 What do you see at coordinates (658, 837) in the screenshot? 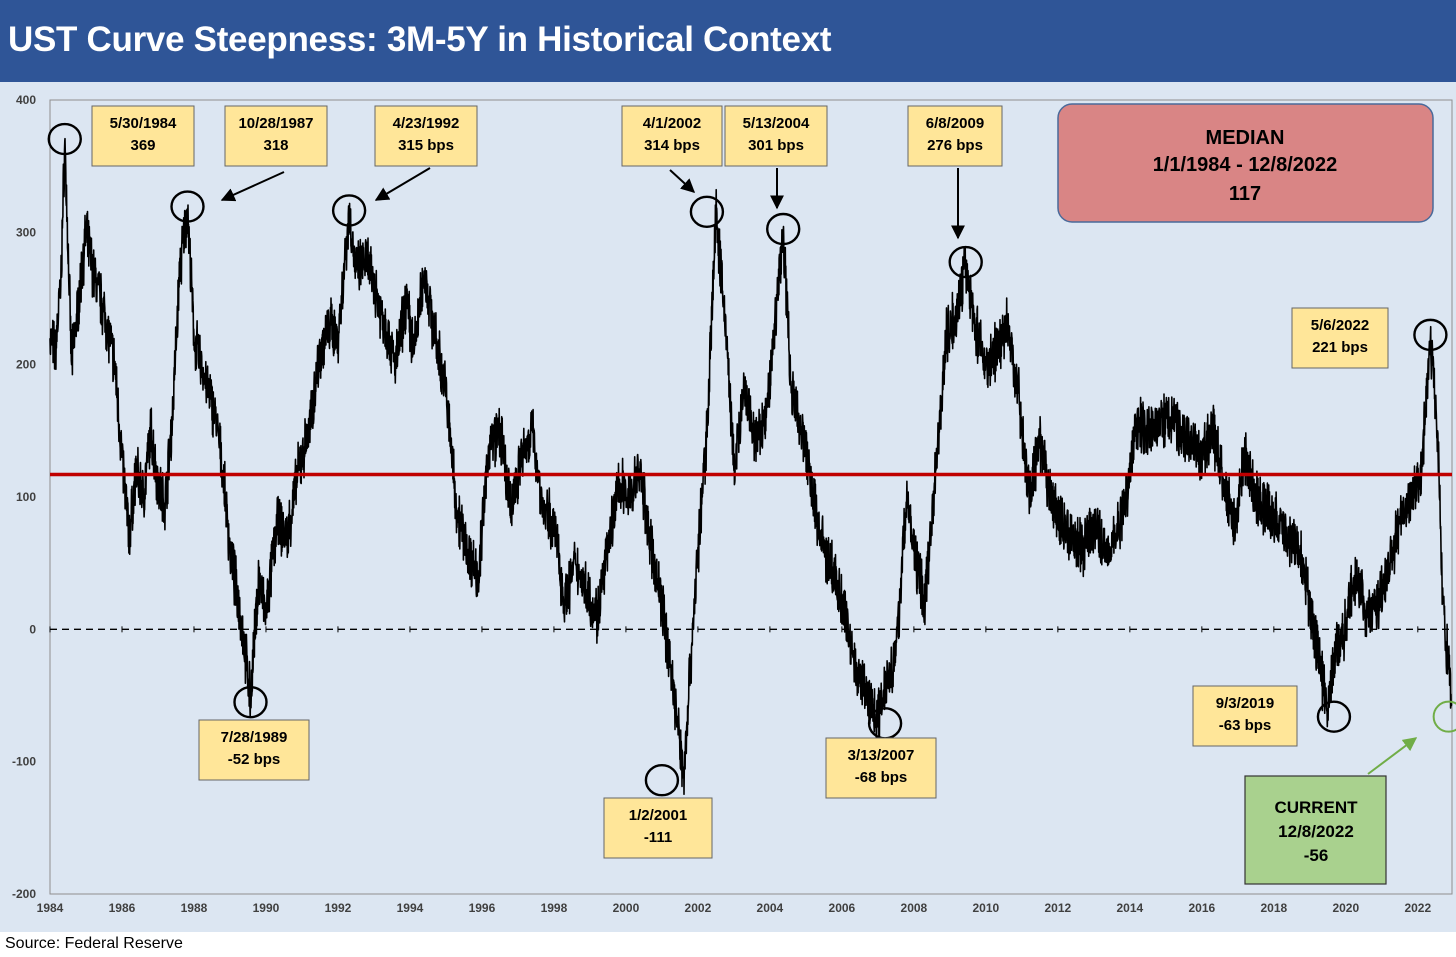
I see `annotation-value: -111` at bounding box center [658, 837].